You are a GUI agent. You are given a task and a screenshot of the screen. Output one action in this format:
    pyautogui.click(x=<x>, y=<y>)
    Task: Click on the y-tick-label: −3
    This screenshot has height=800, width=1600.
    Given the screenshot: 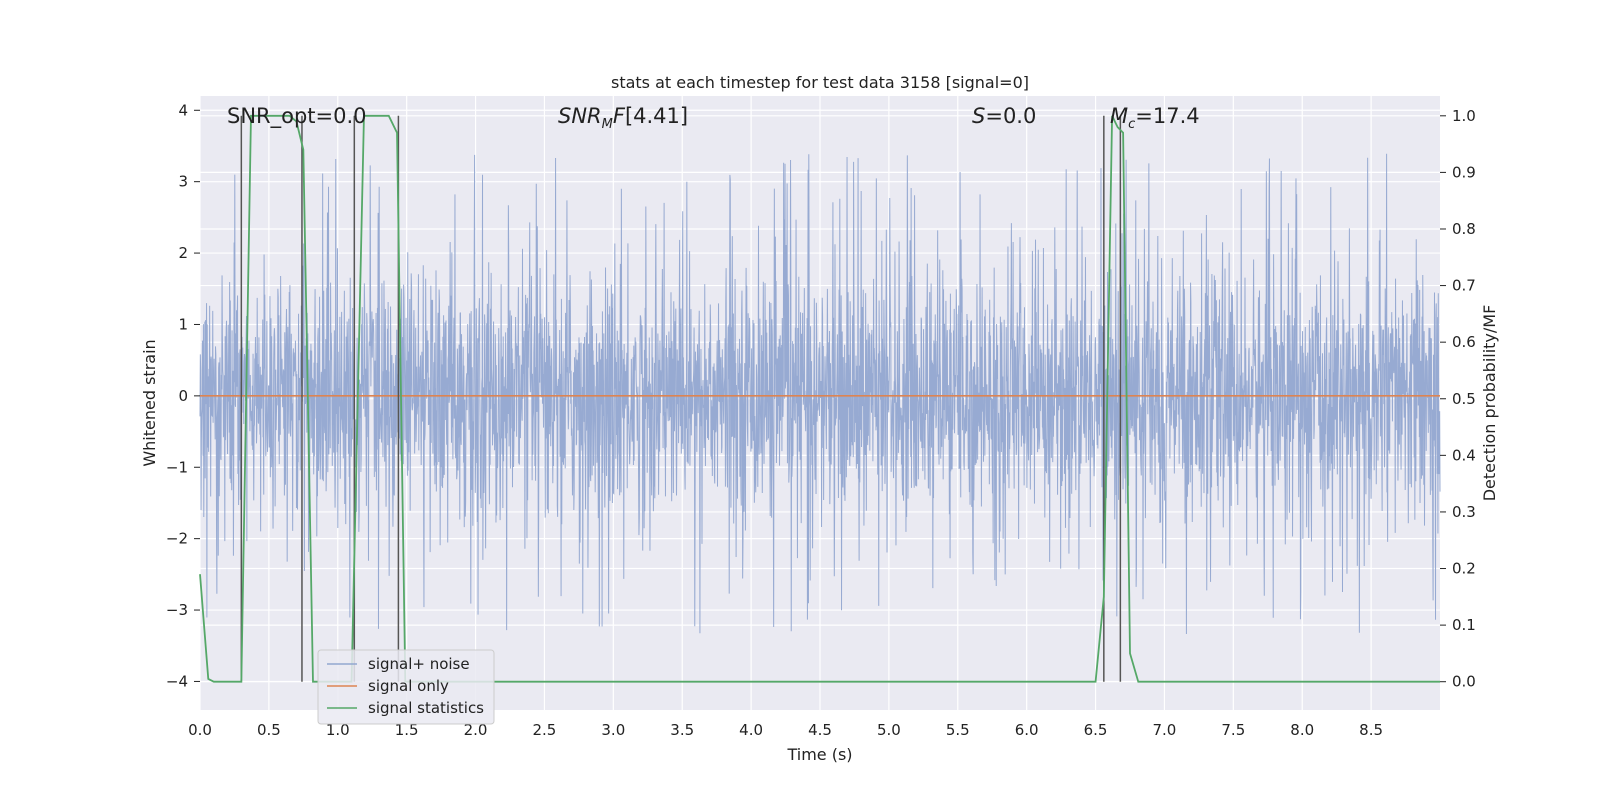 What is the action you would take?
    pyautogui.click(x=177, y=610)
    